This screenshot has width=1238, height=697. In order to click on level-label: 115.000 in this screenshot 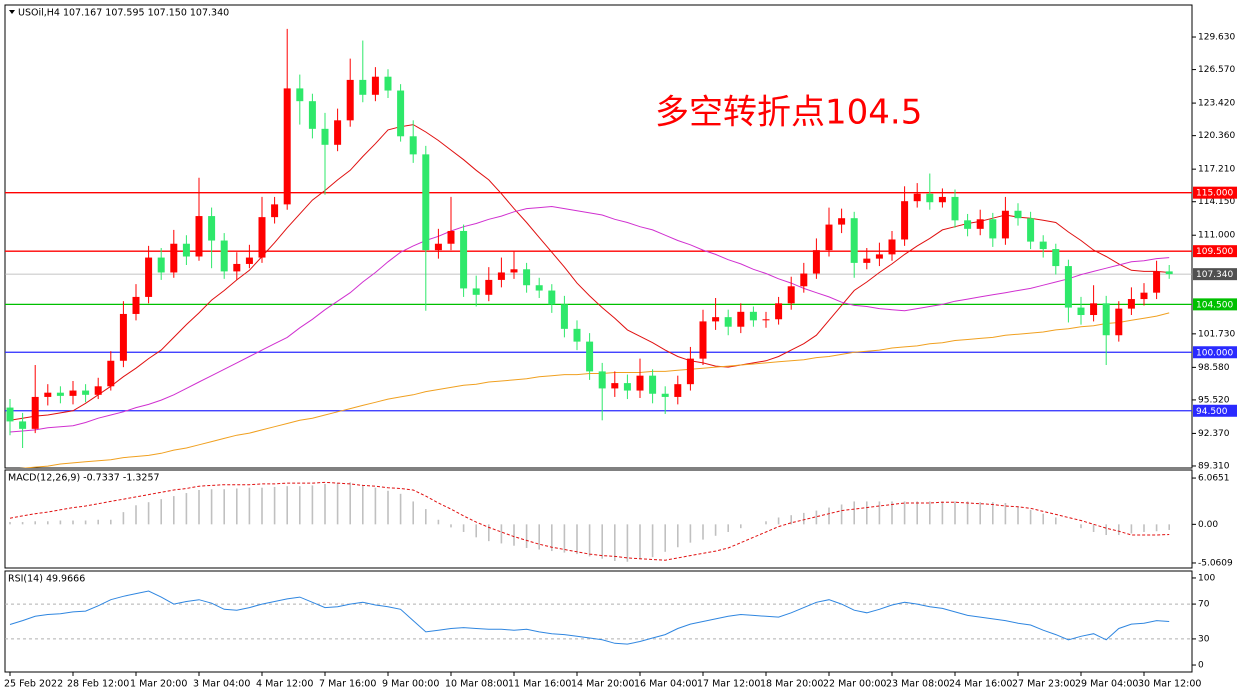, I will do `click(1214, 194)`.